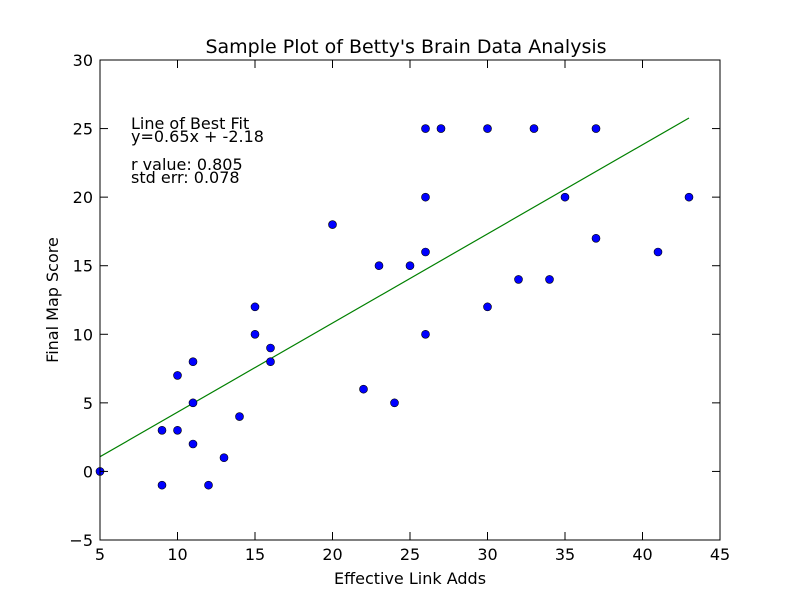 This screenshot has height=600, width=800. What do you see at coordinates (720, 554) in the screenshot?
I see `x-tick-label: 45` at bounding box center [720, 554].